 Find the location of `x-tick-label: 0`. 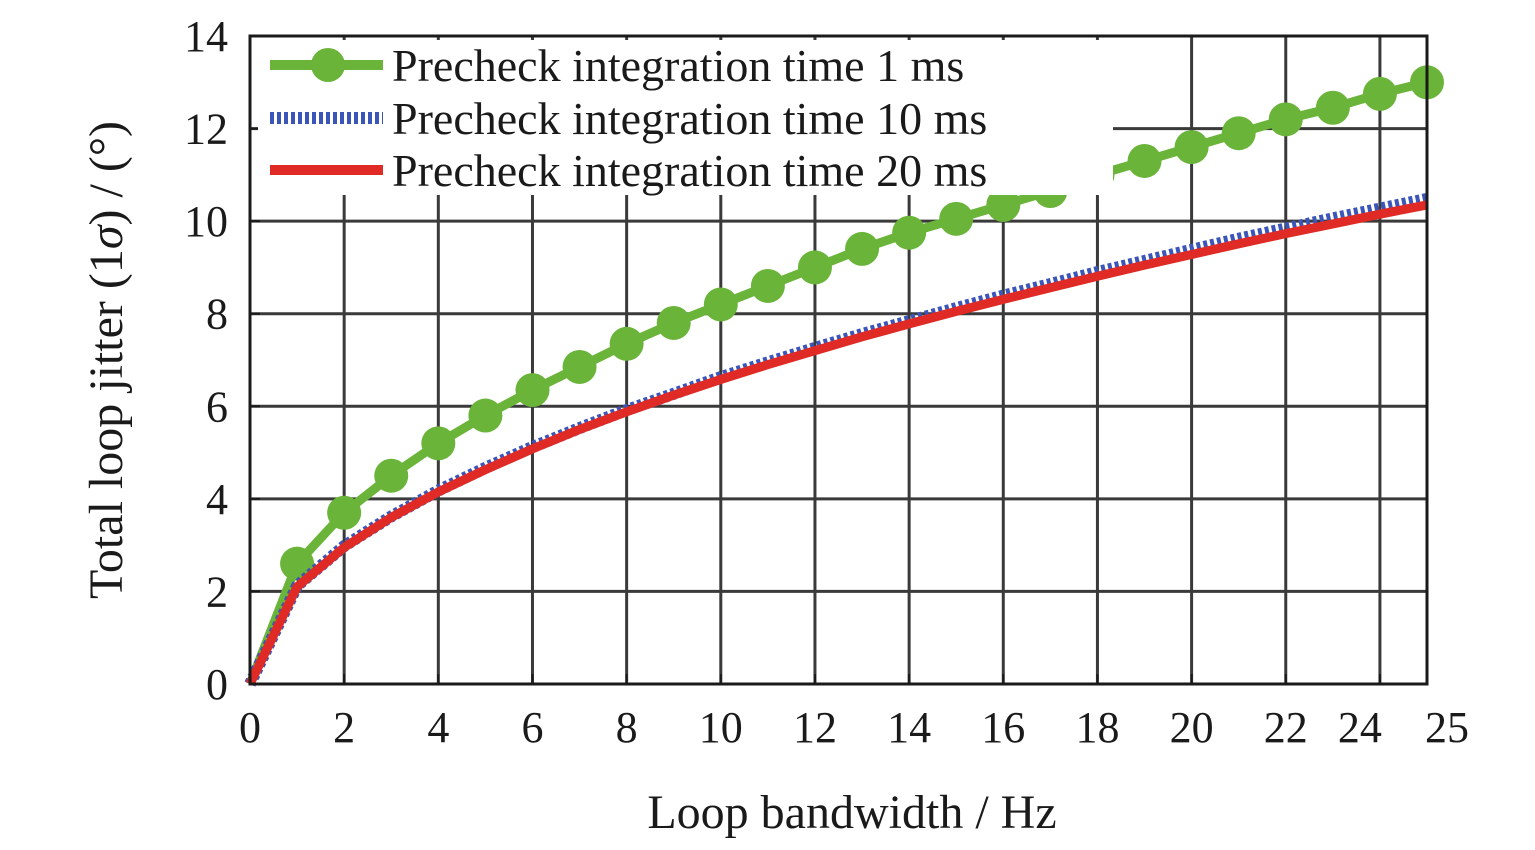

x-tick-label: 0 is located at coordinates (250, 727).